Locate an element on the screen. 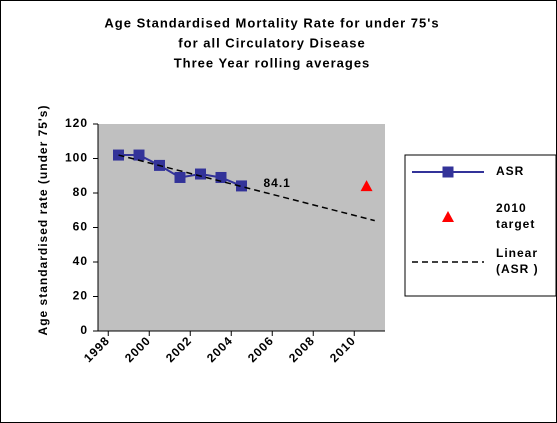 The width and height of the screenshot is (557, 423). y-tick-label: 20 is located at coordinates (80, 296).